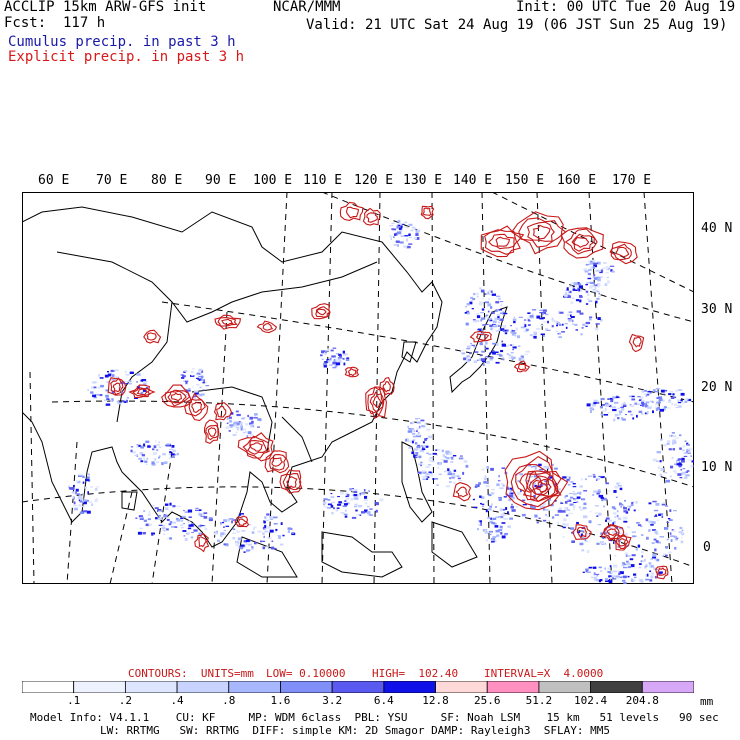 The image size is (740, 740). What do you see at coordinates (229, 700) in the screenshot?
I see `colorbar-label: .8` at bounding box center [229, 700].